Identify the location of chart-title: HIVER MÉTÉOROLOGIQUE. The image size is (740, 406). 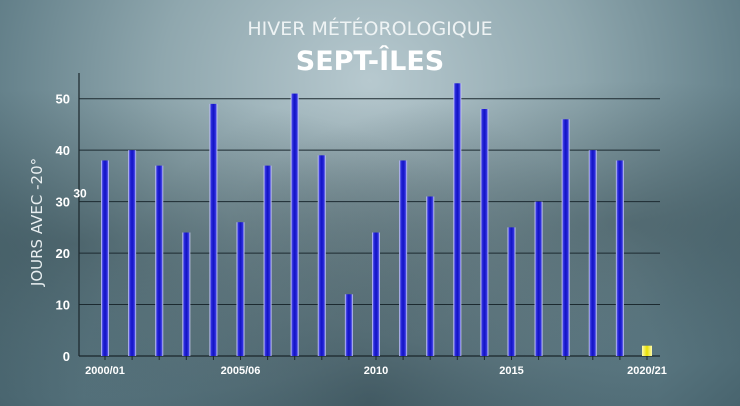
(369, 28).